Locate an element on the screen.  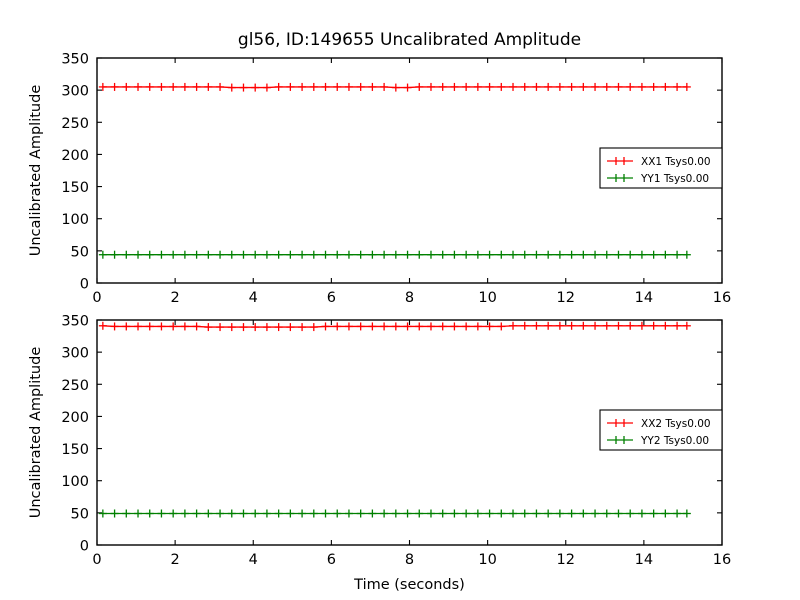
legend-entry-XX2: XX2 Tsys0.00 is located at coordinates (659, 424).